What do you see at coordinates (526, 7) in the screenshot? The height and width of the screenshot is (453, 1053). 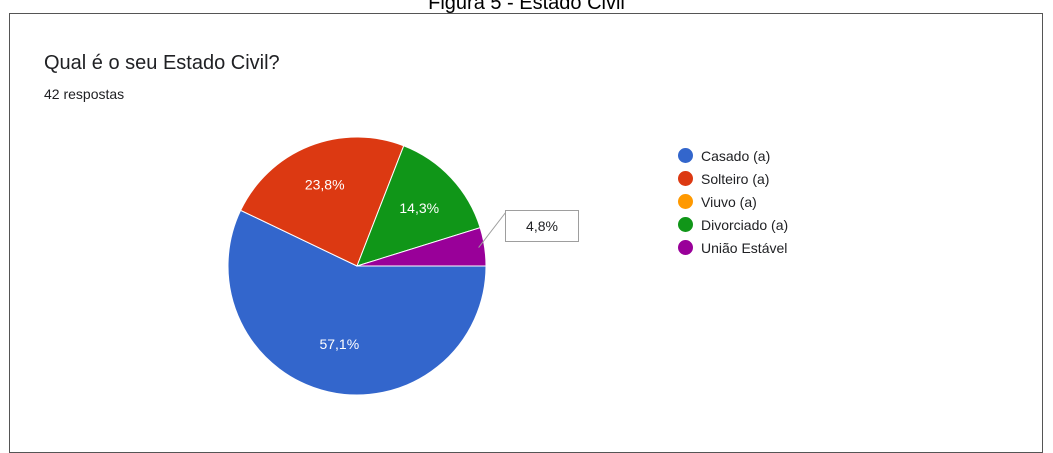 I see `figure-caption: Figura 5 - Estado Civil` at bounding box center [526, 7].